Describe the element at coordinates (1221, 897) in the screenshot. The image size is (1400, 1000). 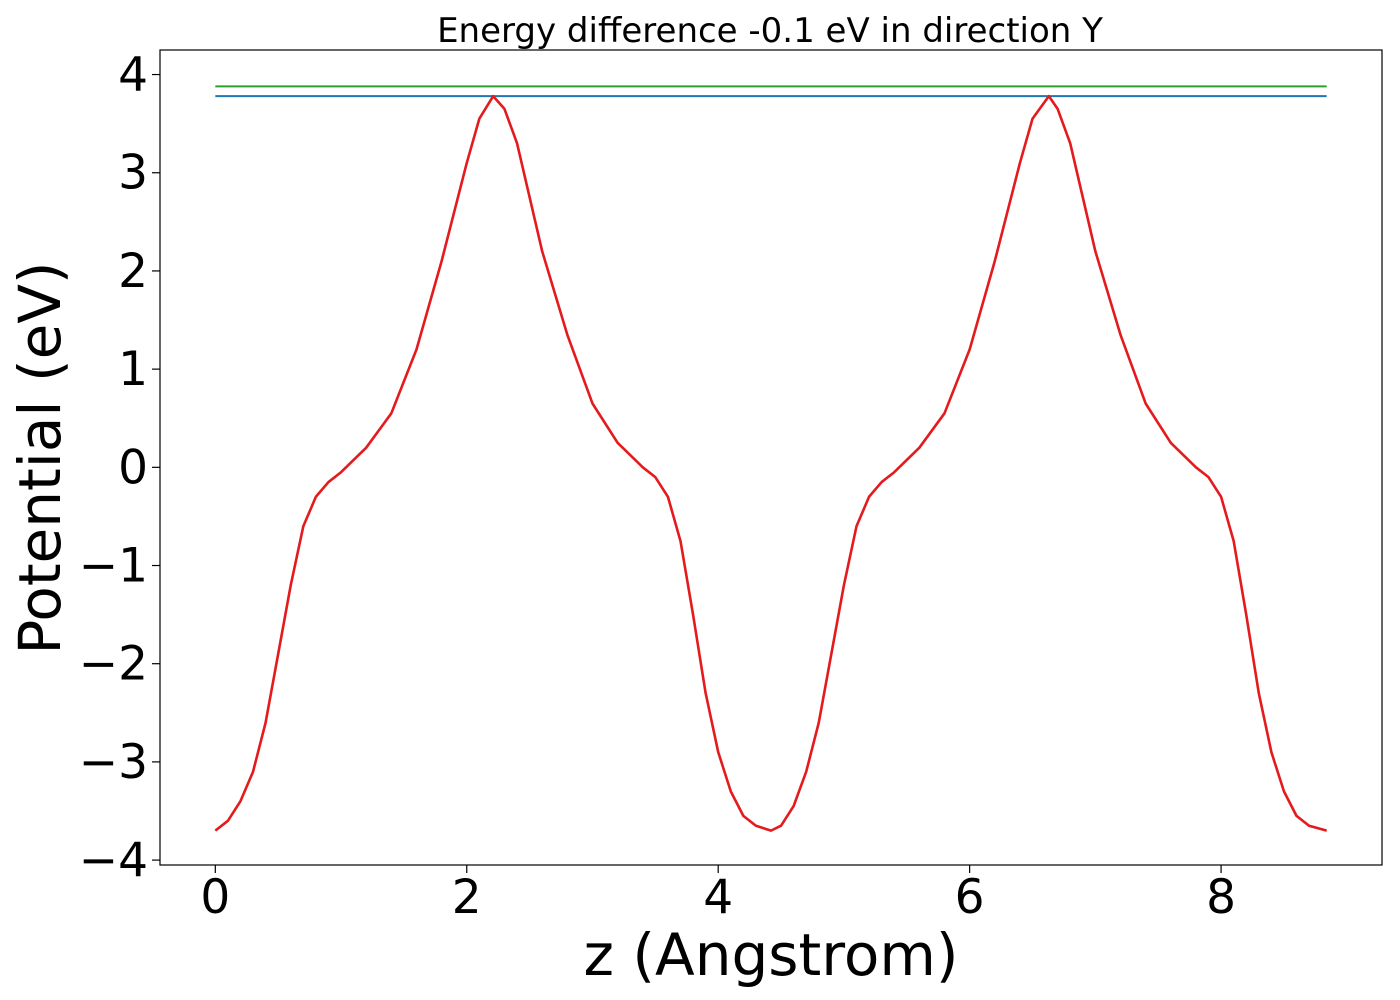
I see `x-tick-label: 8` at that location.